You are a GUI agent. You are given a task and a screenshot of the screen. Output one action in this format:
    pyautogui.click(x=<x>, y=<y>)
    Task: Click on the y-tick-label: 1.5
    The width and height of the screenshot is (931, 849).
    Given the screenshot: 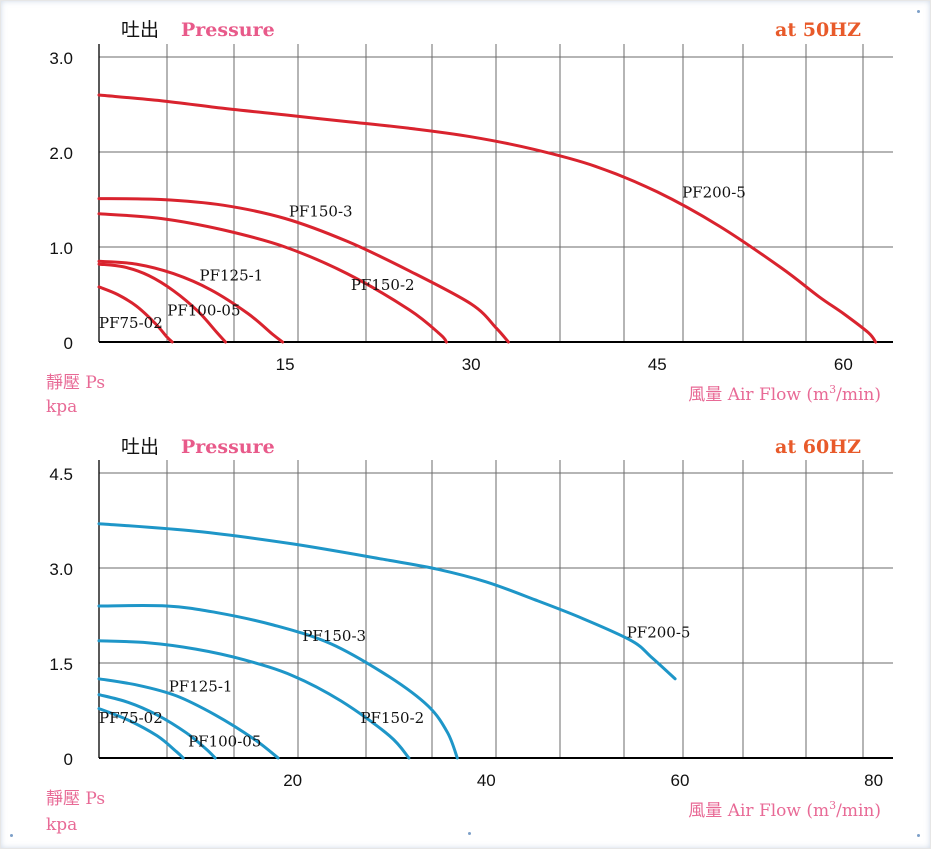 What is the action you would take?
    pyautogui.click(x=61, y=664)
    